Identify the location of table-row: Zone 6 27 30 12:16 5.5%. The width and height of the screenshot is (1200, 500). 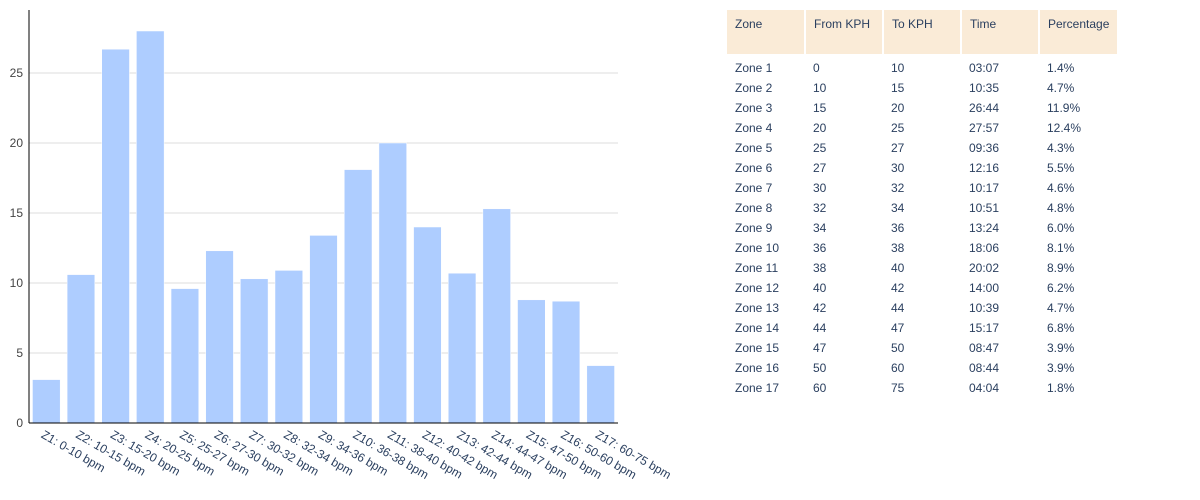
(922, 168).